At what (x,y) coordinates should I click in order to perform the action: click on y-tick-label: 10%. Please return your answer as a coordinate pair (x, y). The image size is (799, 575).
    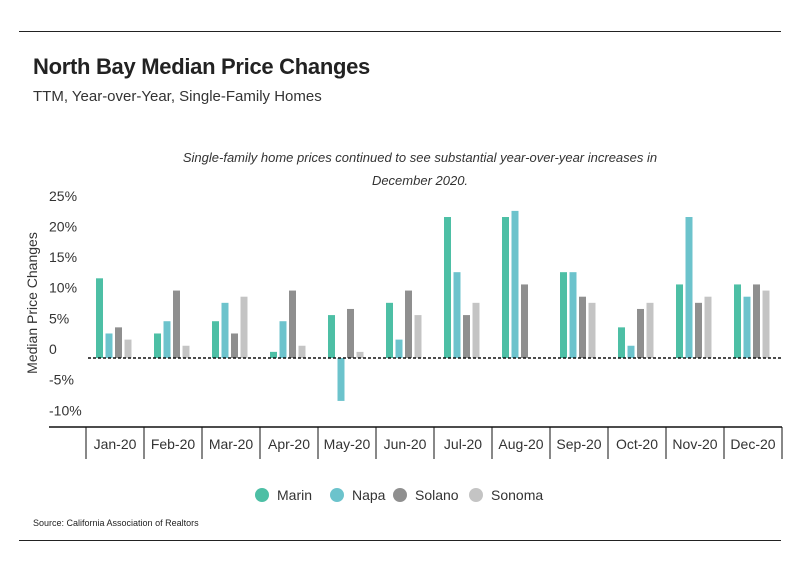
    Looking at the image, I should click on (63, 288).